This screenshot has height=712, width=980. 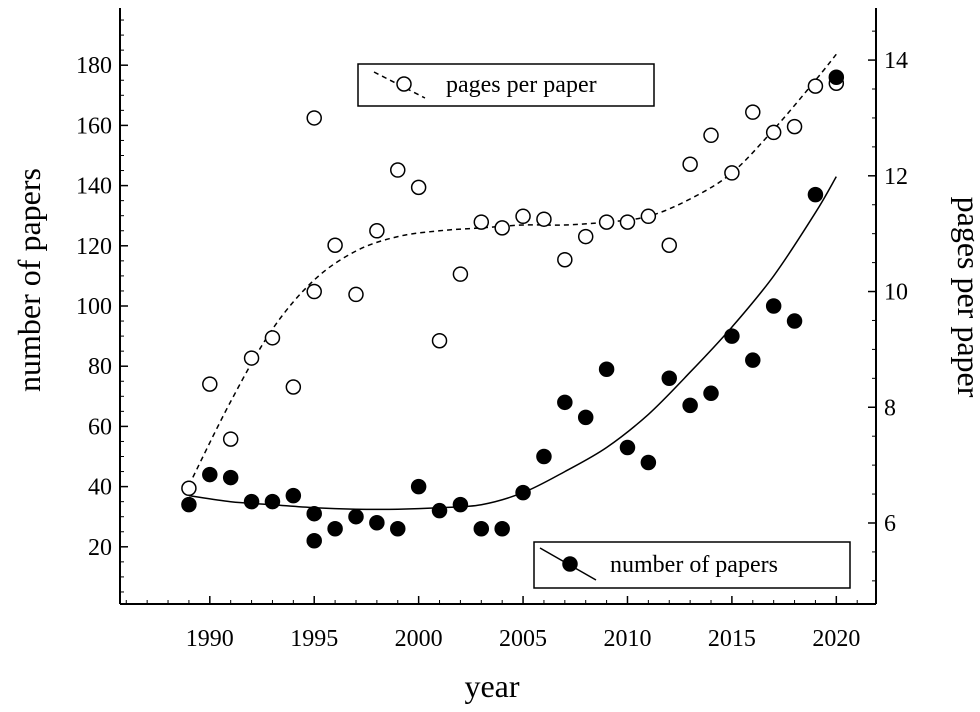 What do you see at coordinates (94, 126) in the screenshot?
I see `y-tick-label: 160` at bounding box center [94, 126].